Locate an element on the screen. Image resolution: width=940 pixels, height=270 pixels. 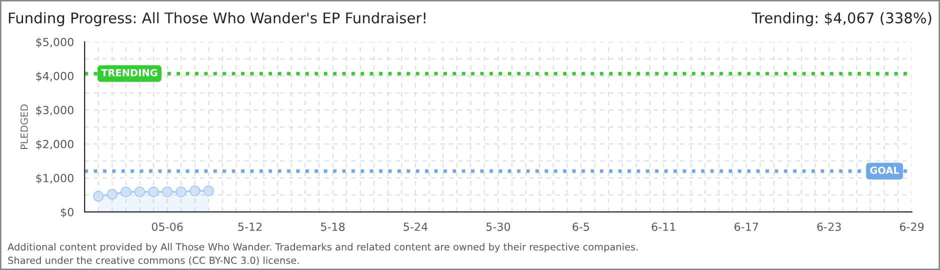
x-tick-label: 5-30 is located at coordinates (498, 226).